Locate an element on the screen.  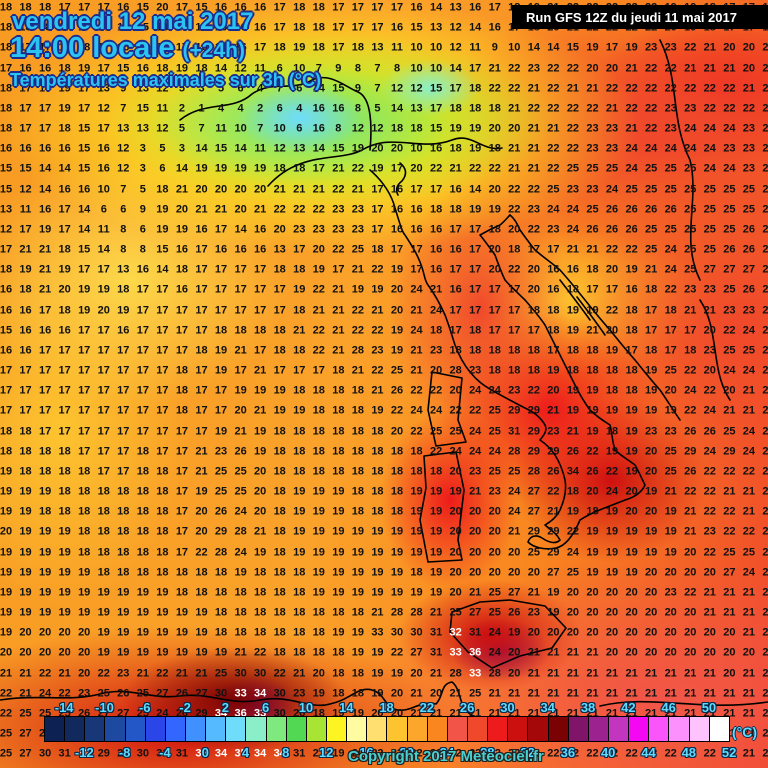
temp-value: 3 is located at coordinates (142, 168).